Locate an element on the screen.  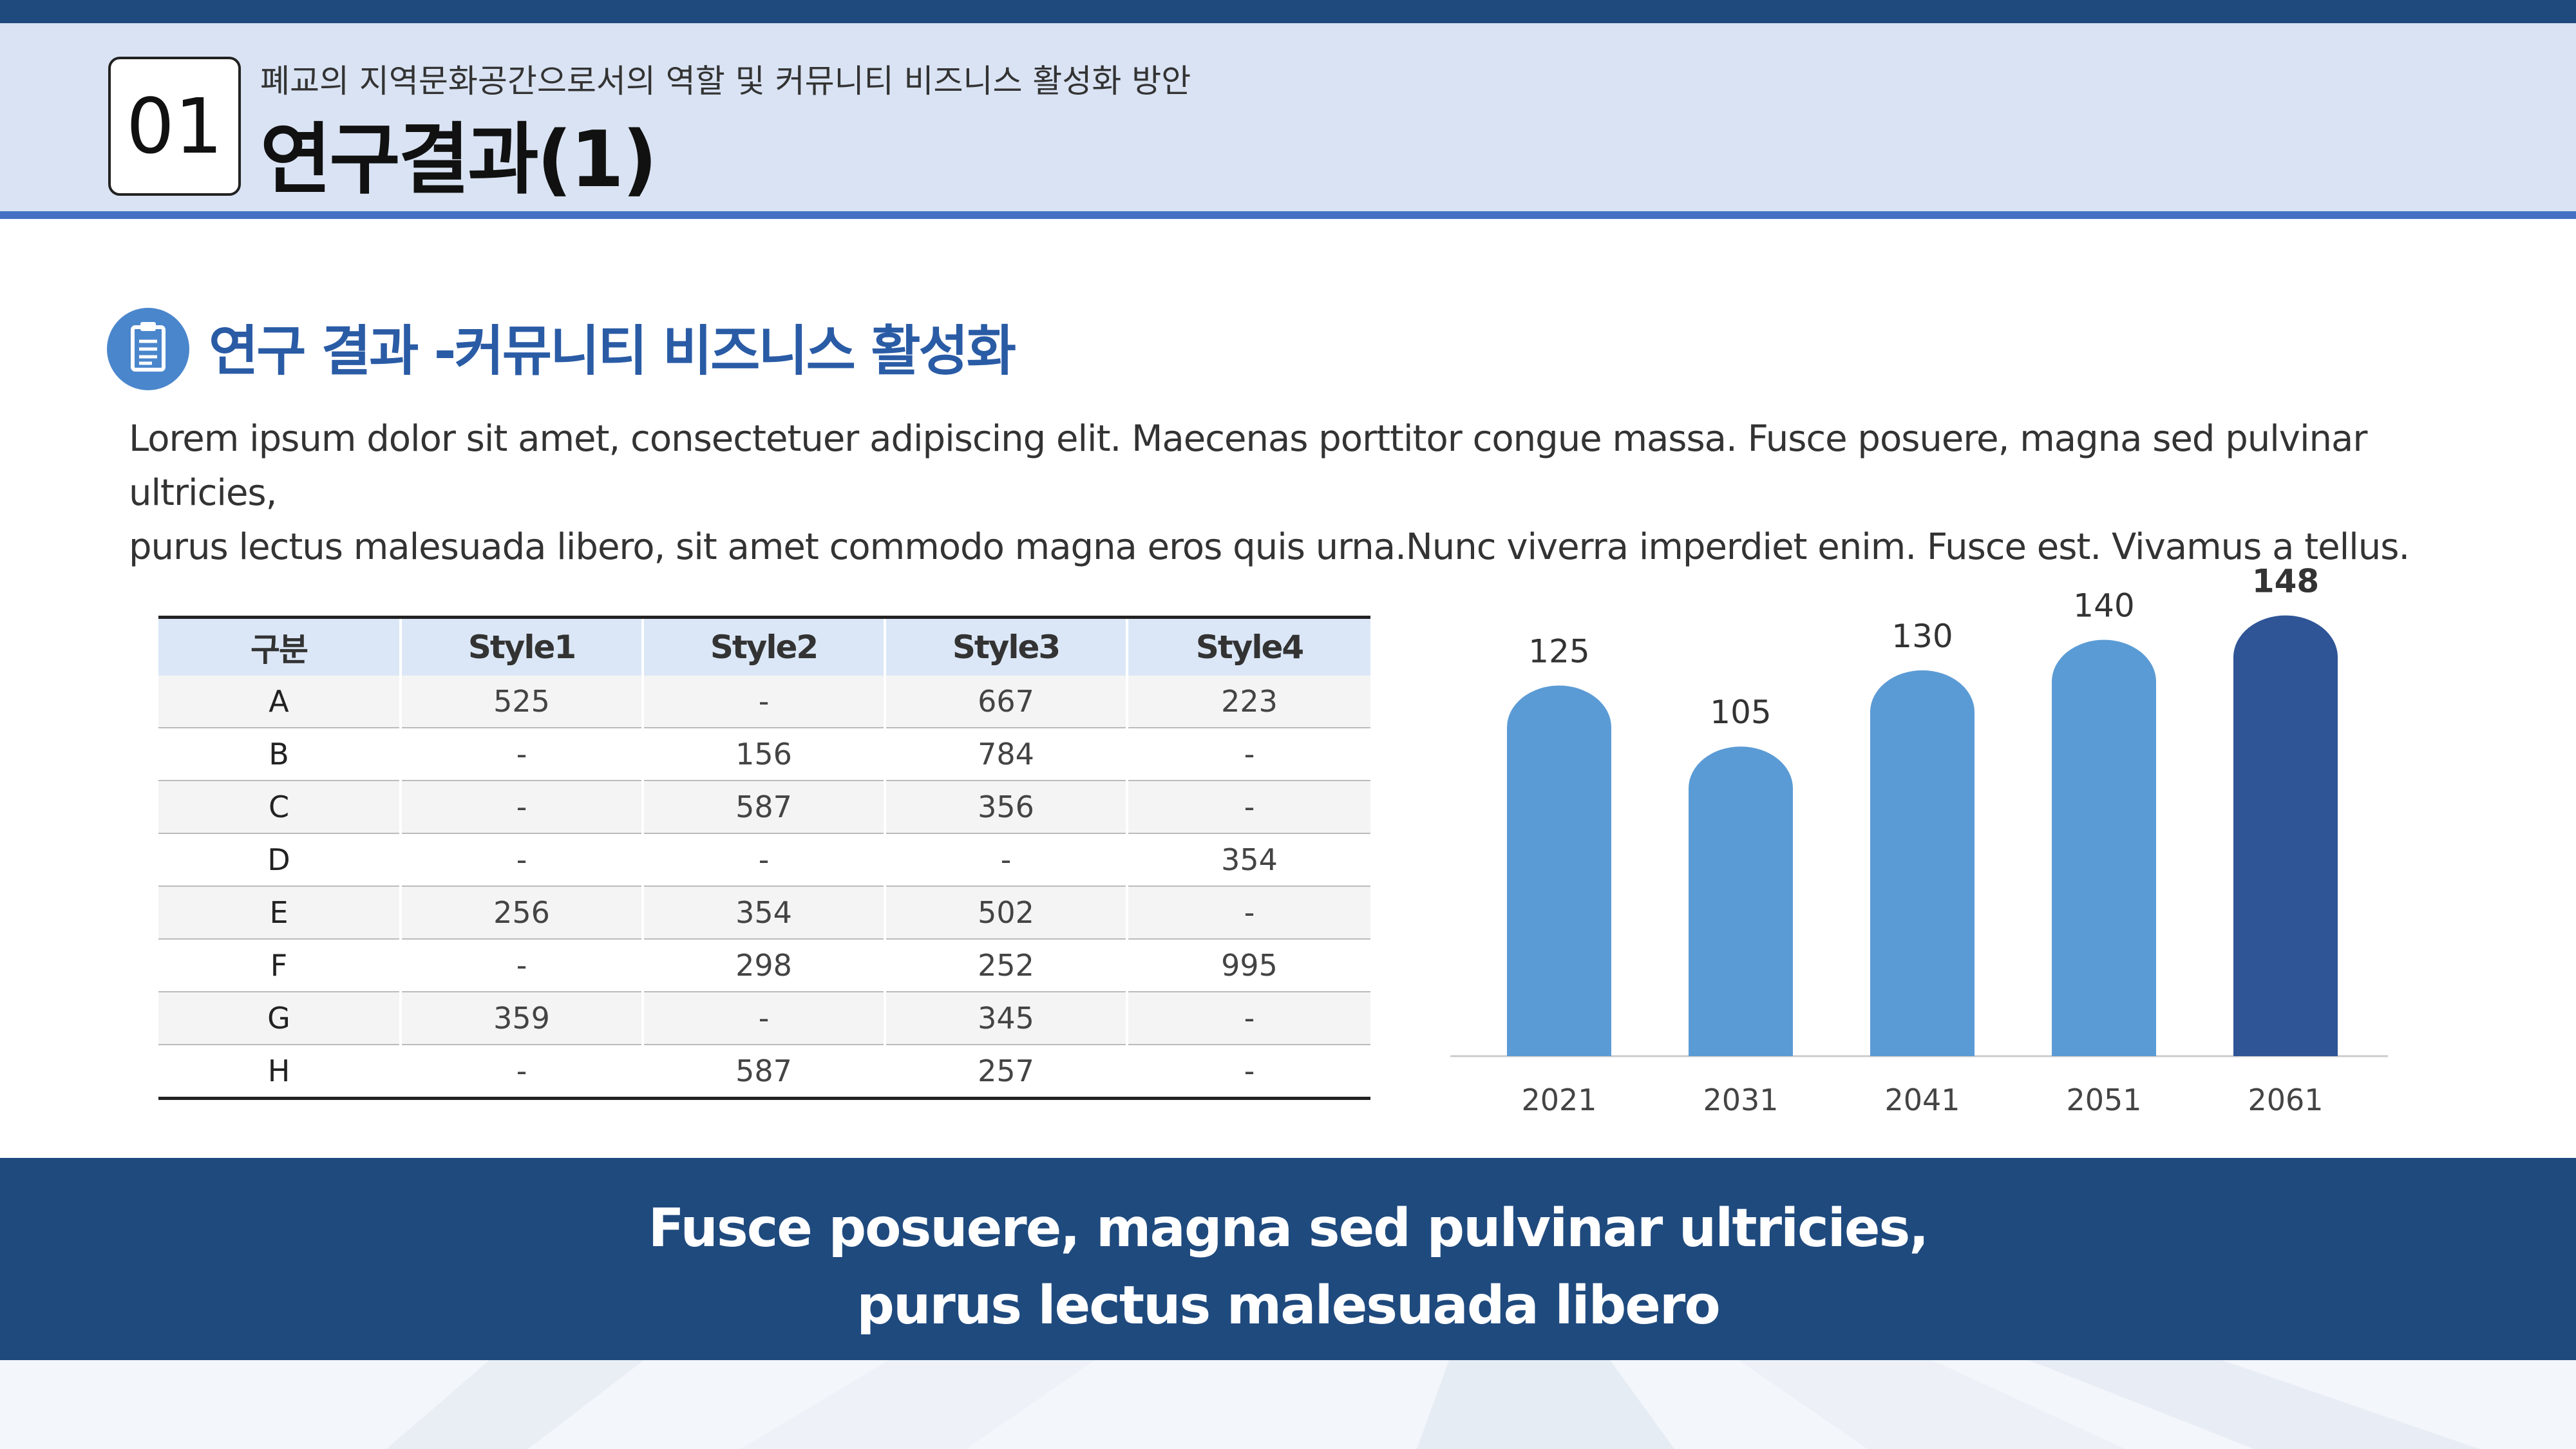
bottom-decoration is located at coordinates (1288, 1405).